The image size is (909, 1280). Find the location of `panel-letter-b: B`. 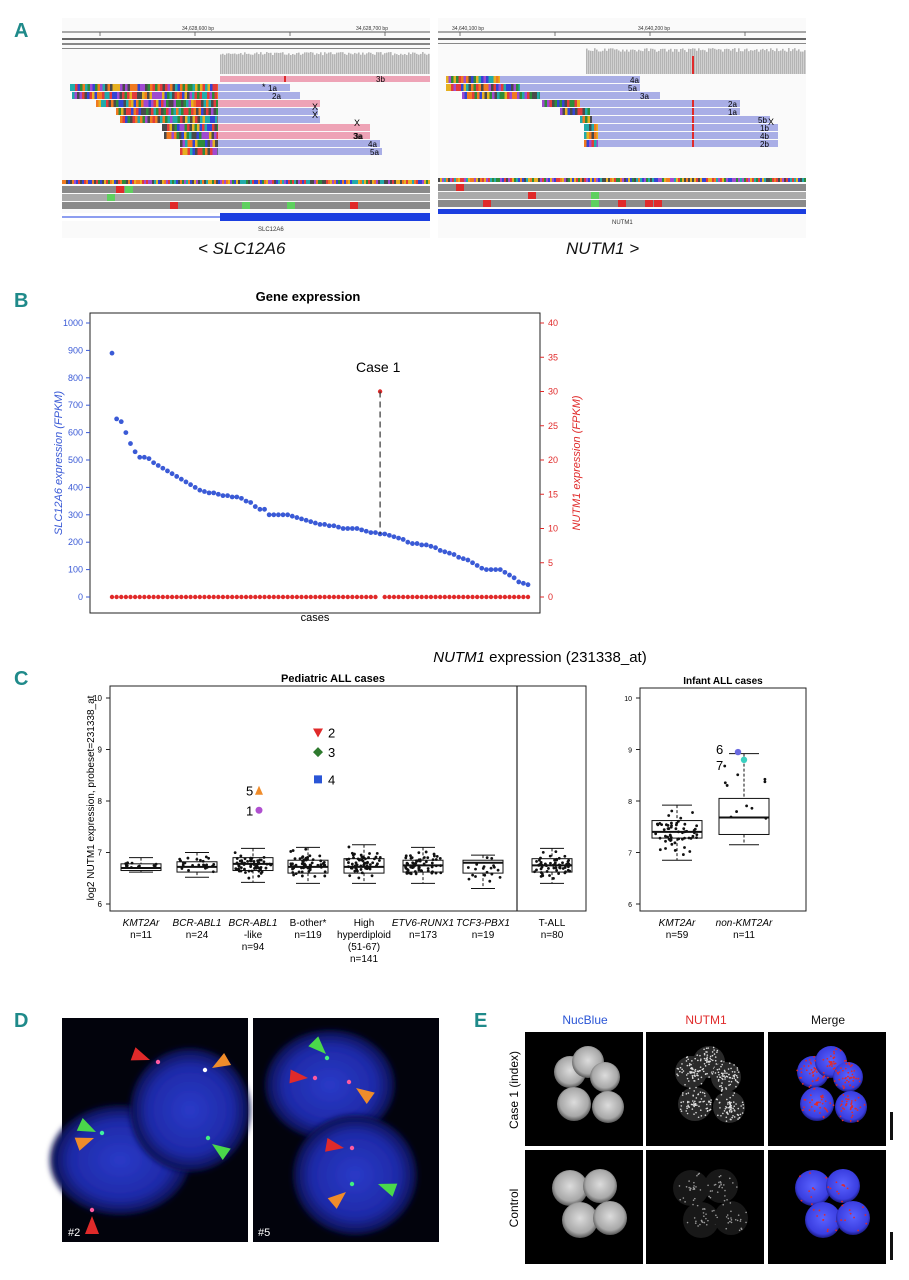

panel-letter-b: B is located at coordinates (21, 301).